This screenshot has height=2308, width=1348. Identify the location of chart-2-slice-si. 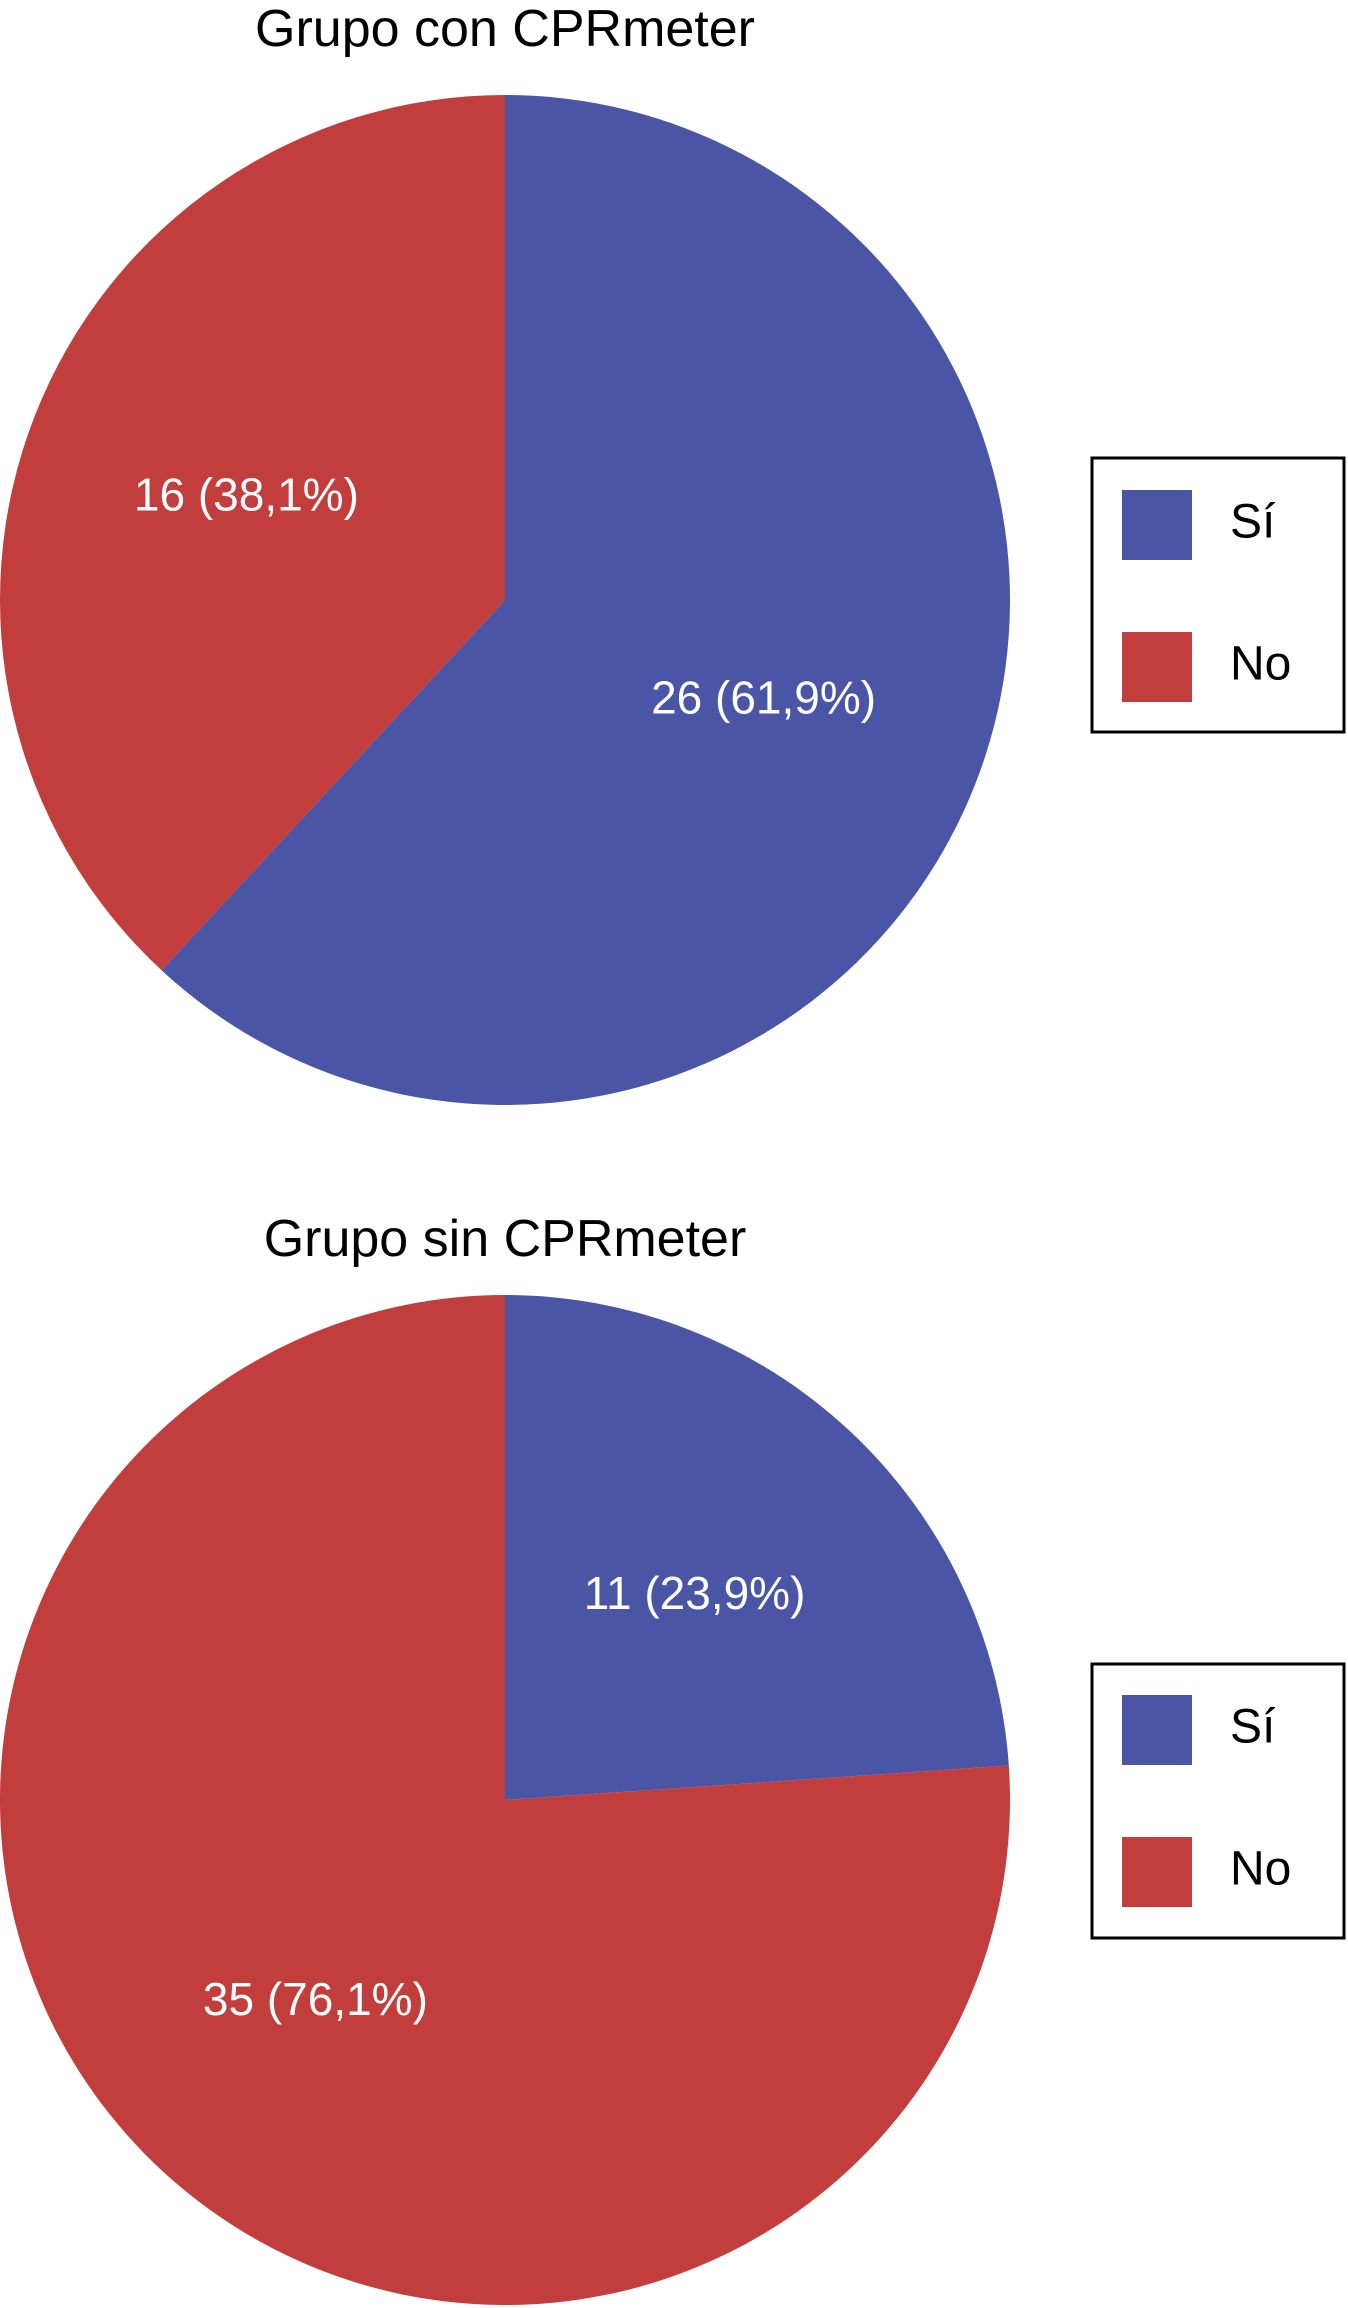
(757, 1547).